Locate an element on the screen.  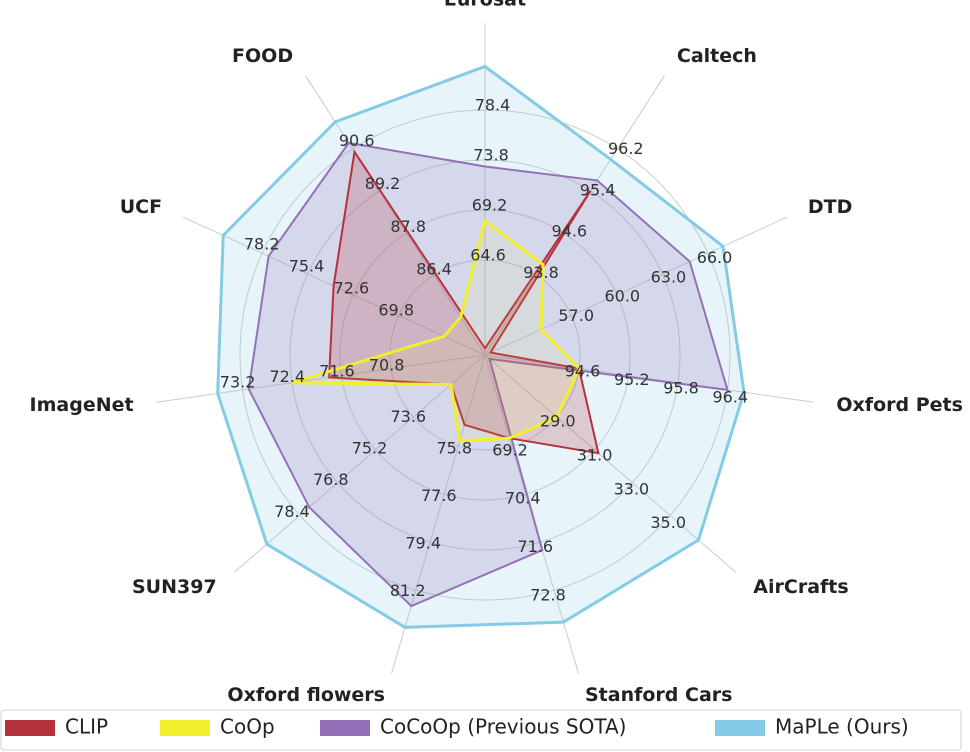
tick-label: 86.4 is located at coordinates (434, 269).